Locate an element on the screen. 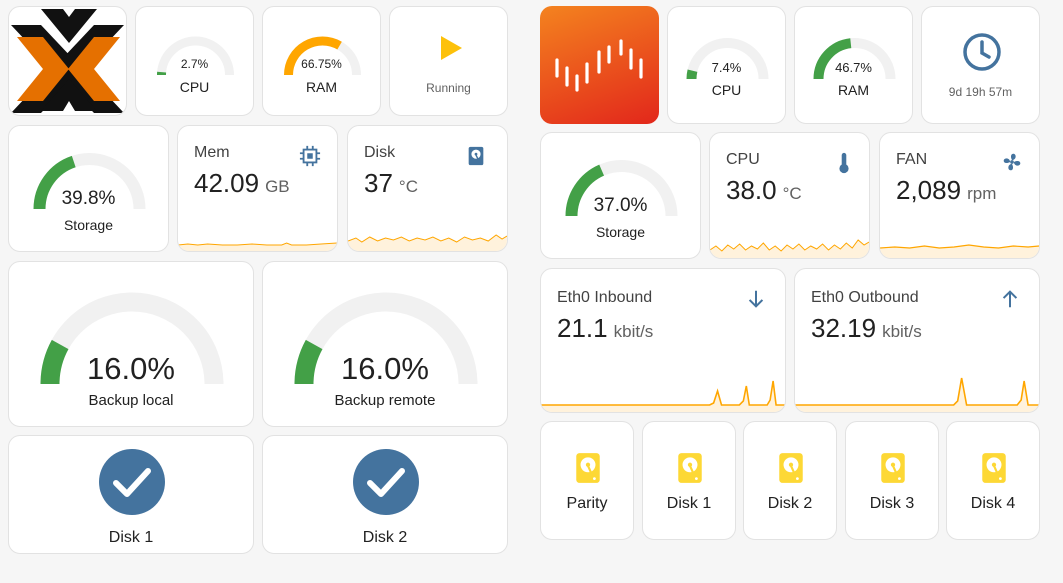  left-cpu-gauge is located at coordinates (195, 56).